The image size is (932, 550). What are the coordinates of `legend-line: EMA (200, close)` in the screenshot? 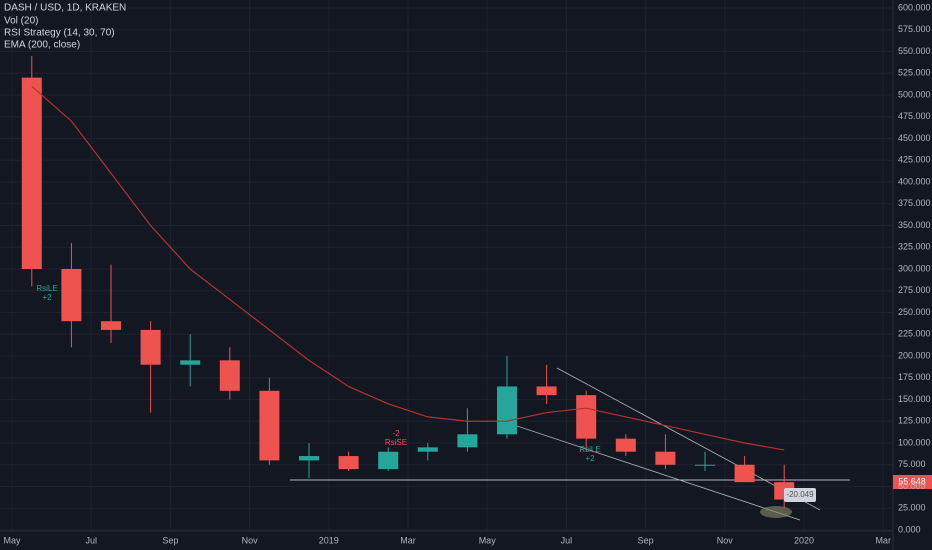 It's located at (42, 45).